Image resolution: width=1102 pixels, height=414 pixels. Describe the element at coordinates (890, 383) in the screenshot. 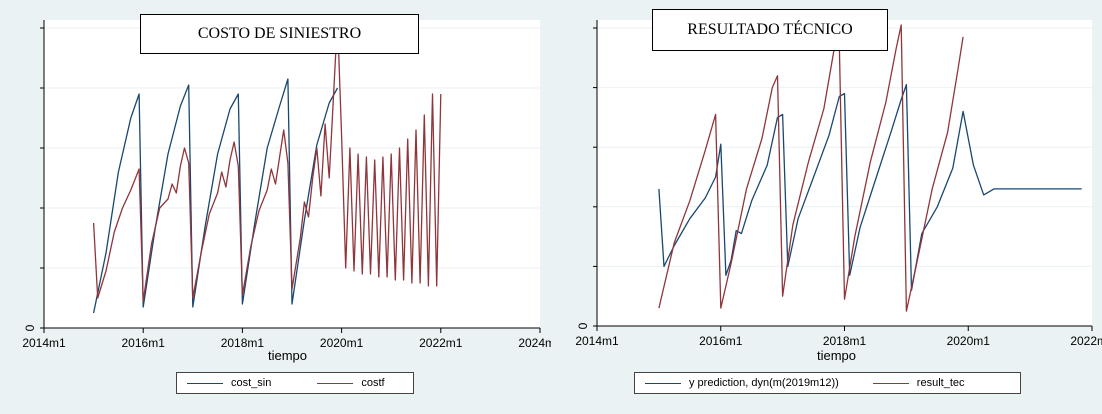

I see `legend-swatch-result-tec` at that location.